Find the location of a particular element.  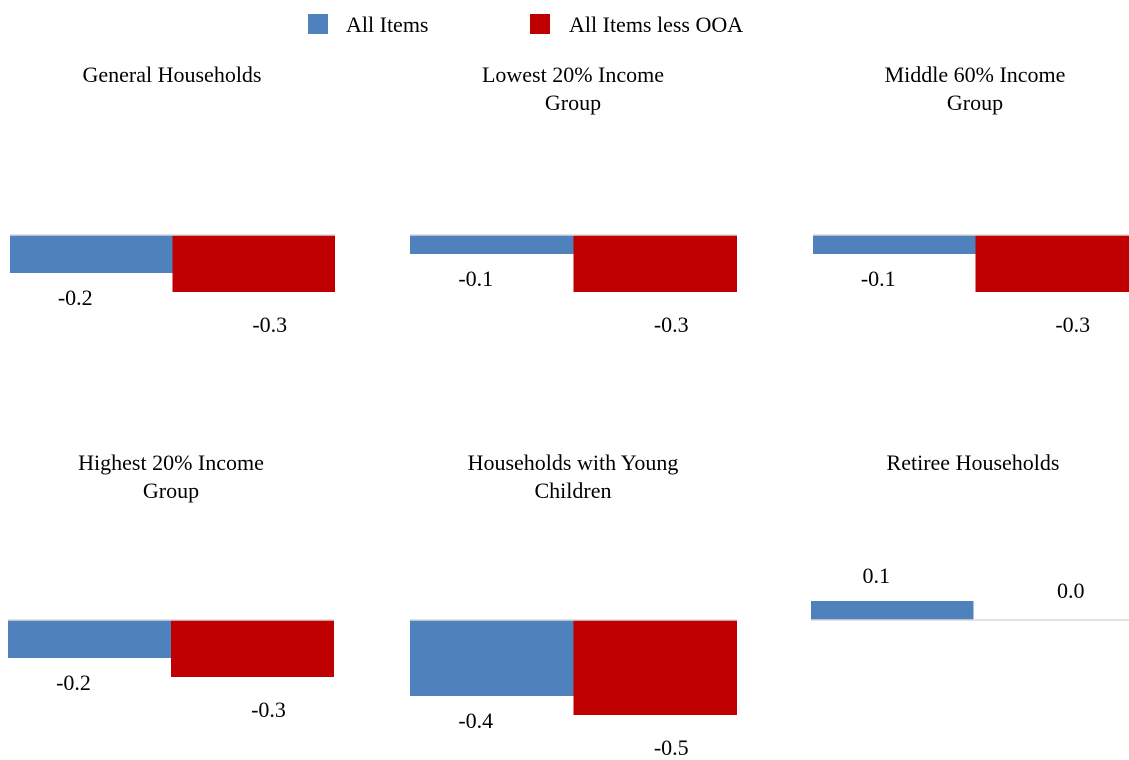

chart-title: Middle 60% Income Group is located at coordinates (975, 88).